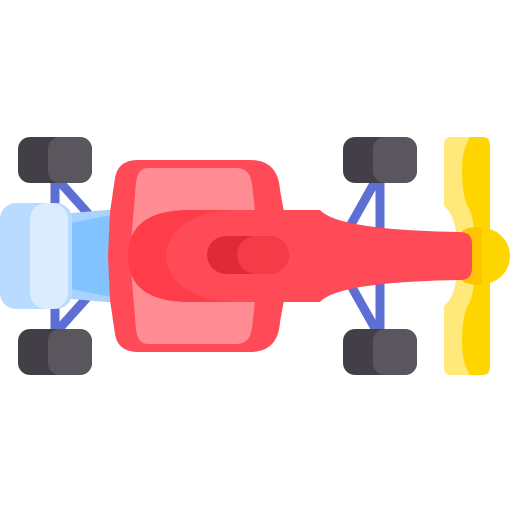 This screenshot has width=512, height=512. What do you see at coordinates (380, 160) in the screenshot?
I see `front-left-tire` at bounding box center [380, 160].